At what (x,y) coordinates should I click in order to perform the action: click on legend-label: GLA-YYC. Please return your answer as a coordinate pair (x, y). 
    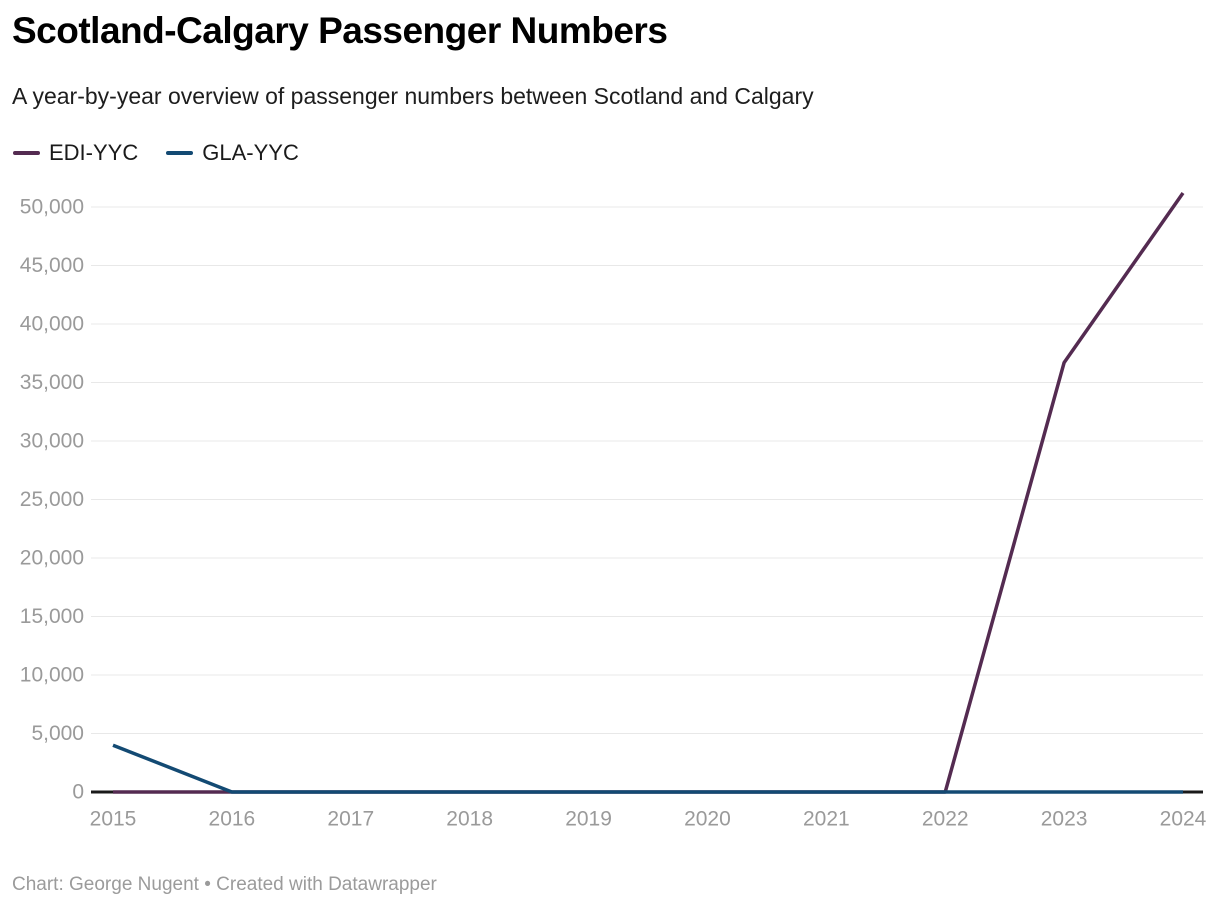
    Looking at the image, I should click on (250, 152).